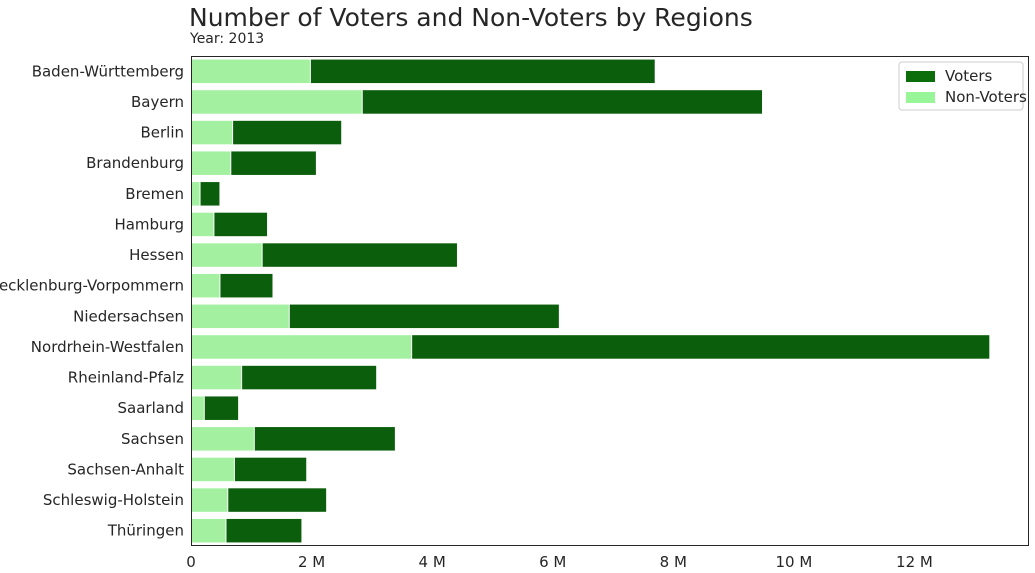  I want to click on legend-label: Non-Voters, so click(986, 97).